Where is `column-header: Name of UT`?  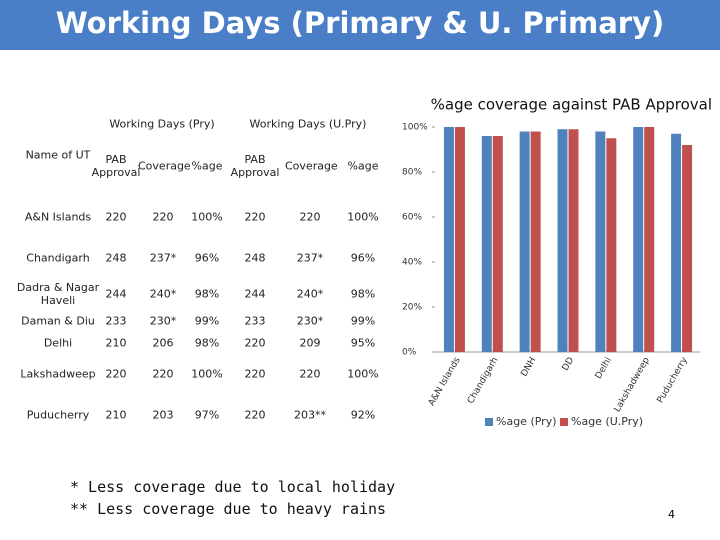 column-header: Name of UT is located at coordinates (58, 155).